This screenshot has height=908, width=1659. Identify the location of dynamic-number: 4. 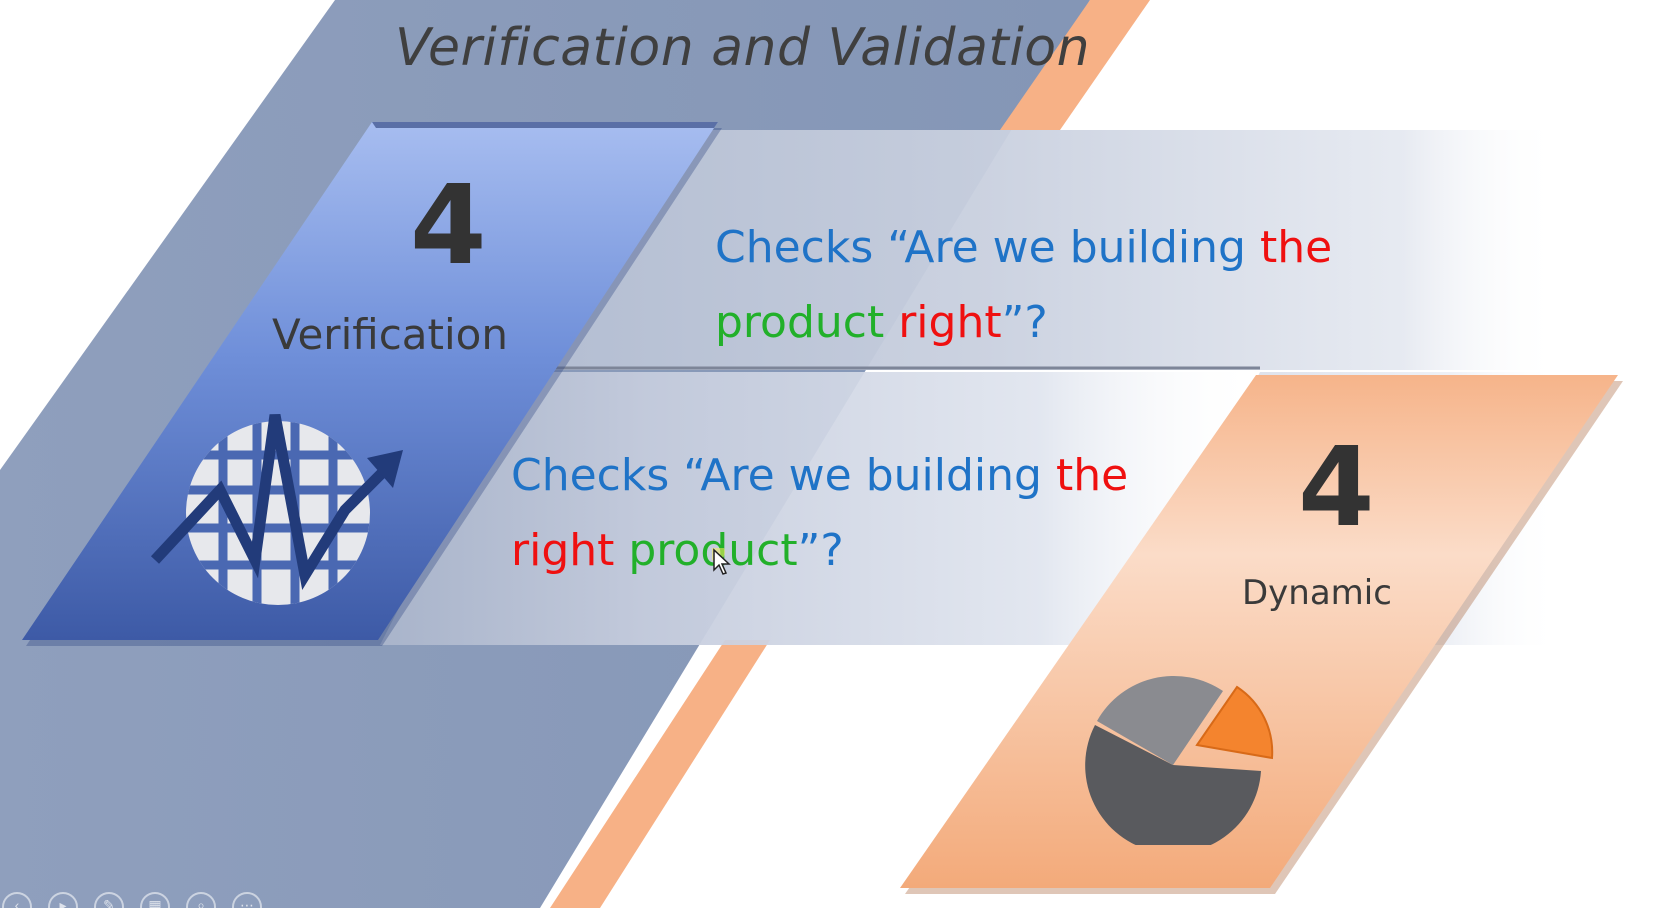
(1336, 487).